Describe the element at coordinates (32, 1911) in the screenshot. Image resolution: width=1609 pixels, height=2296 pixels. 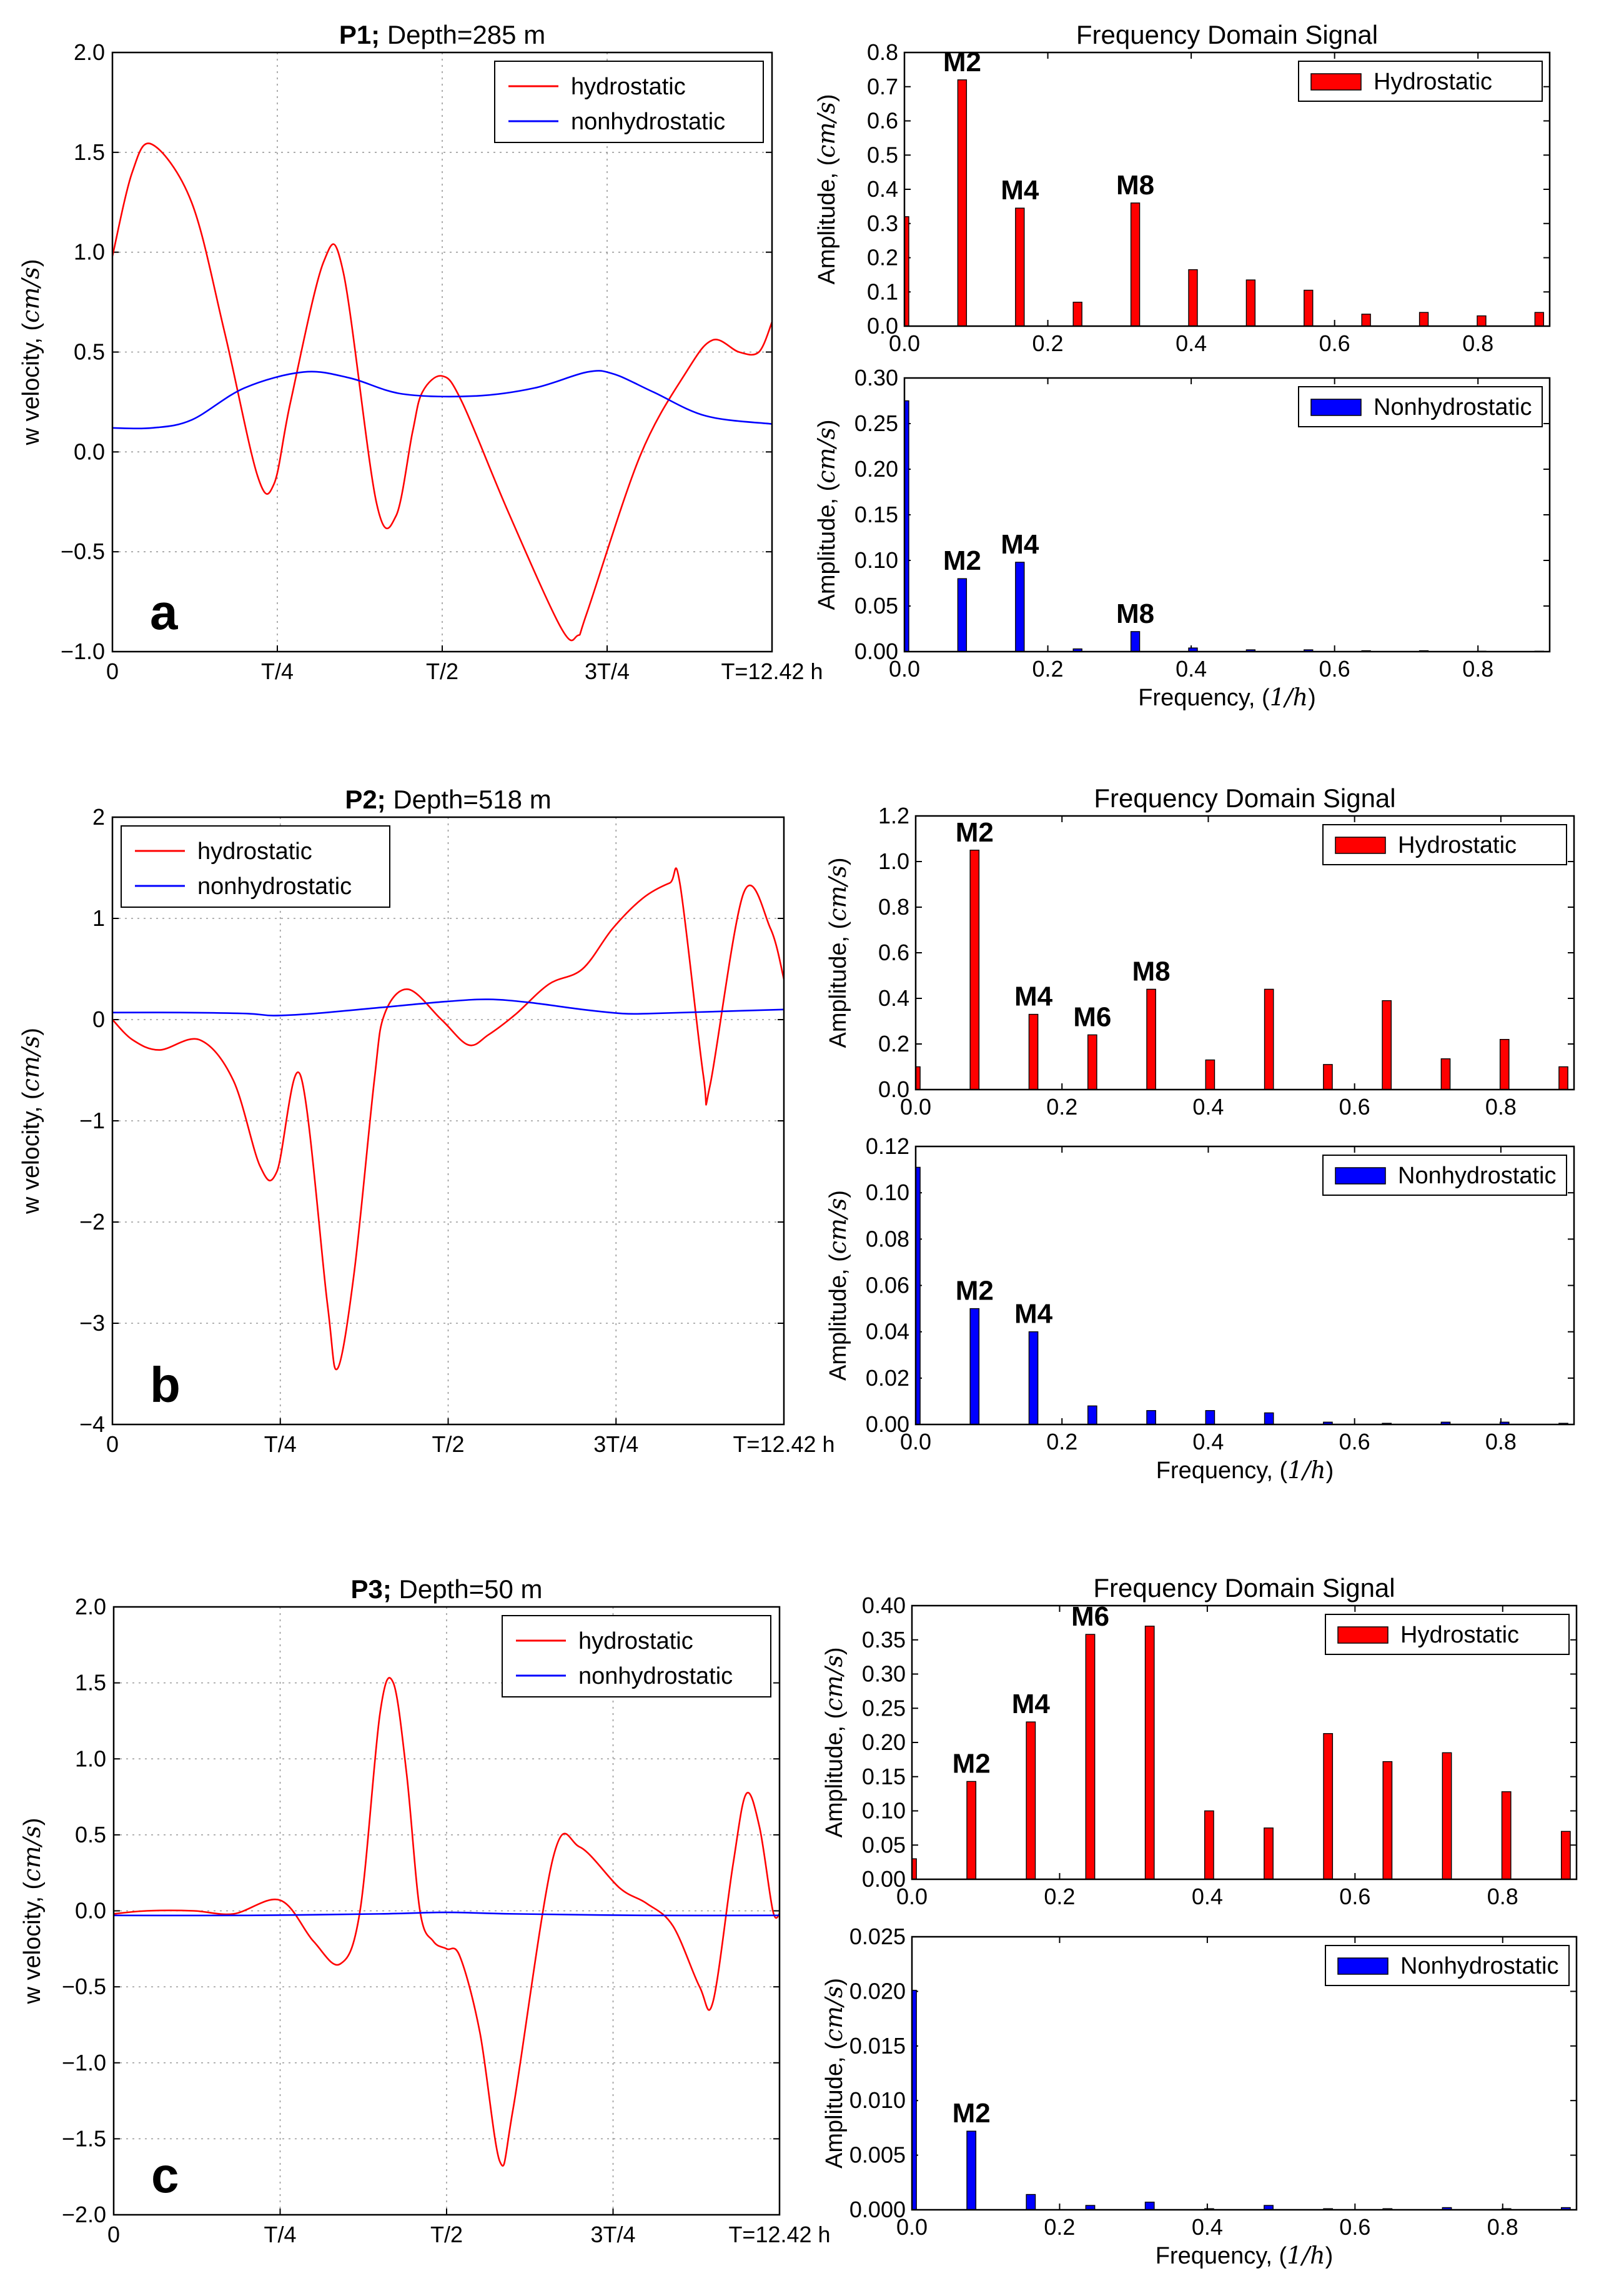
I see `y-axis-label: w velocity, (cm/s)` at that location.